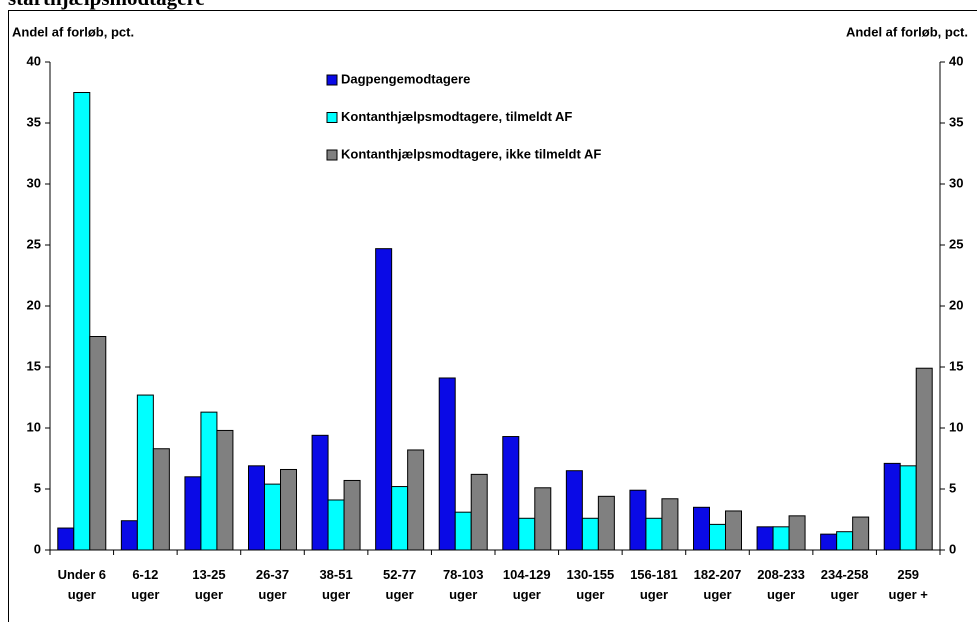 This screenshot has height=622, width=977. What do you see at coordinates (456, 116) in the screenshot?
I see `legend-label: Kontanthjælpsmodtagere, tilmeldt AF` at bounding box center [456, 116].